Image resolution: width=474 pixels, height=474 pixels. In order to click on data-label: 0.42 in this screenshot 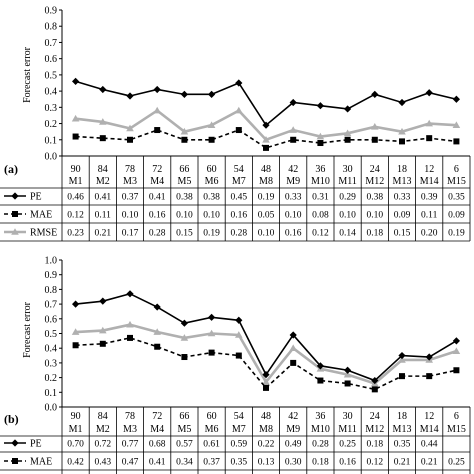, I will do `click(75, 463)`.